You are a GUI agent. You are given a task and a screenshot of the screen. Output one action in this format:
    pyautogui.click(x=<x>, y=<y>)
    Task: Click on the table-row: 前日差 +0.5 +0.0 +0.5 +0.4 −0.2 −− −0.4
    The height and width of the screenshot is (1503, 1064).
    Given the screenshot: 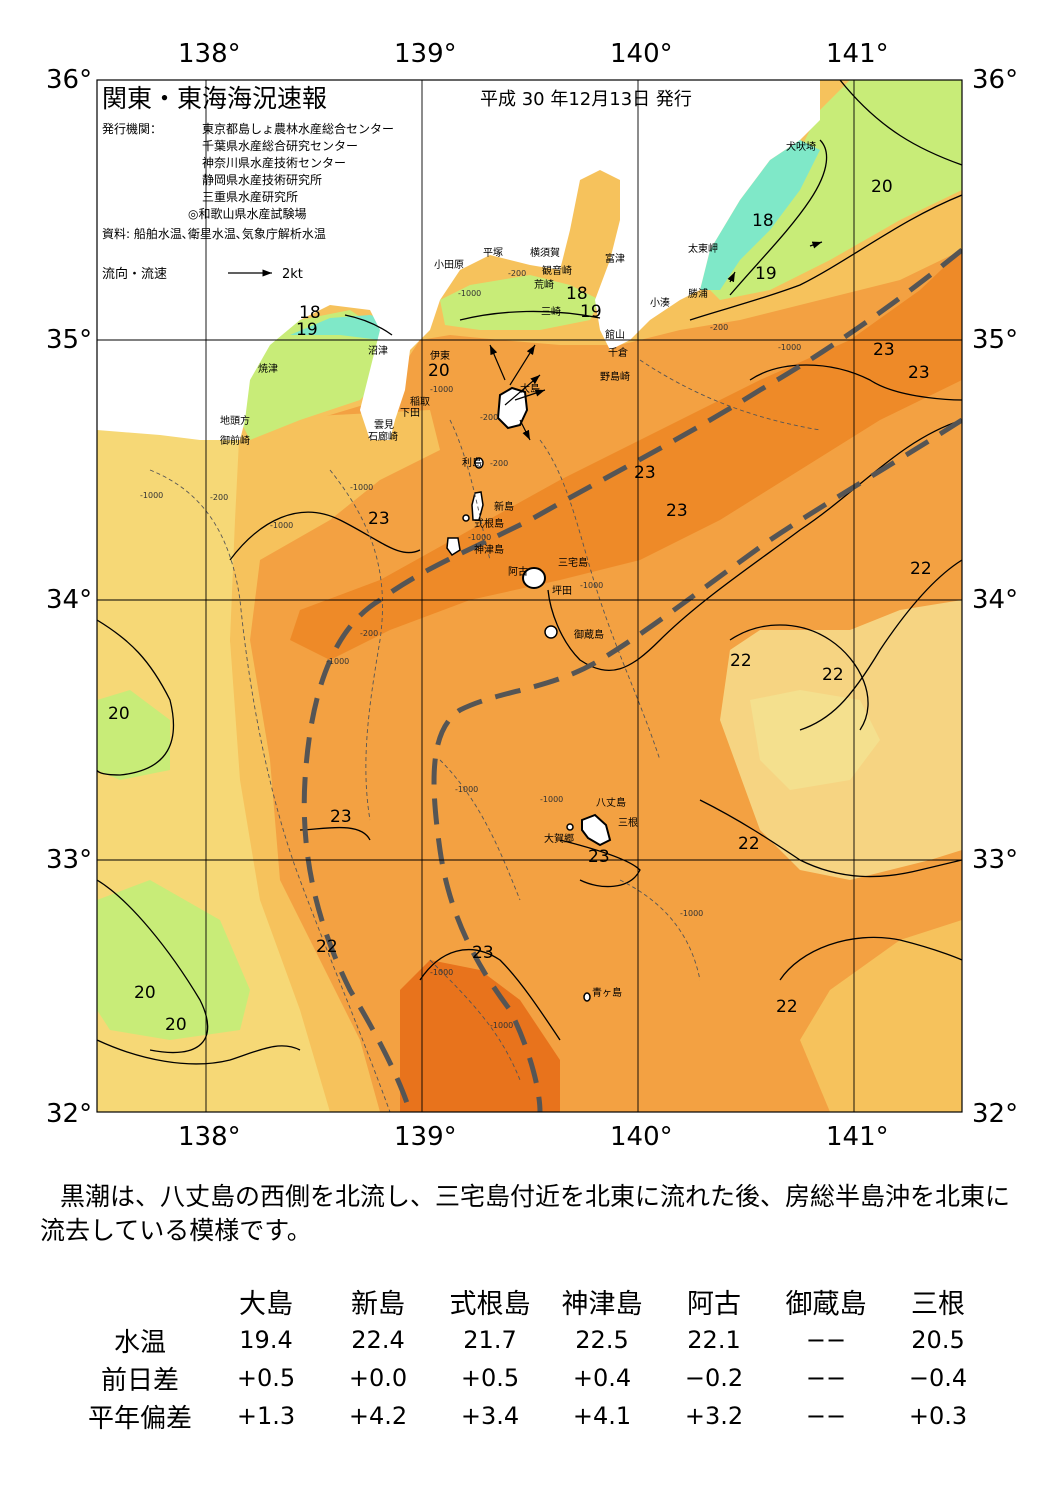 What is the action you would take?
    pyautogui.click(x=532, y=1378)
    